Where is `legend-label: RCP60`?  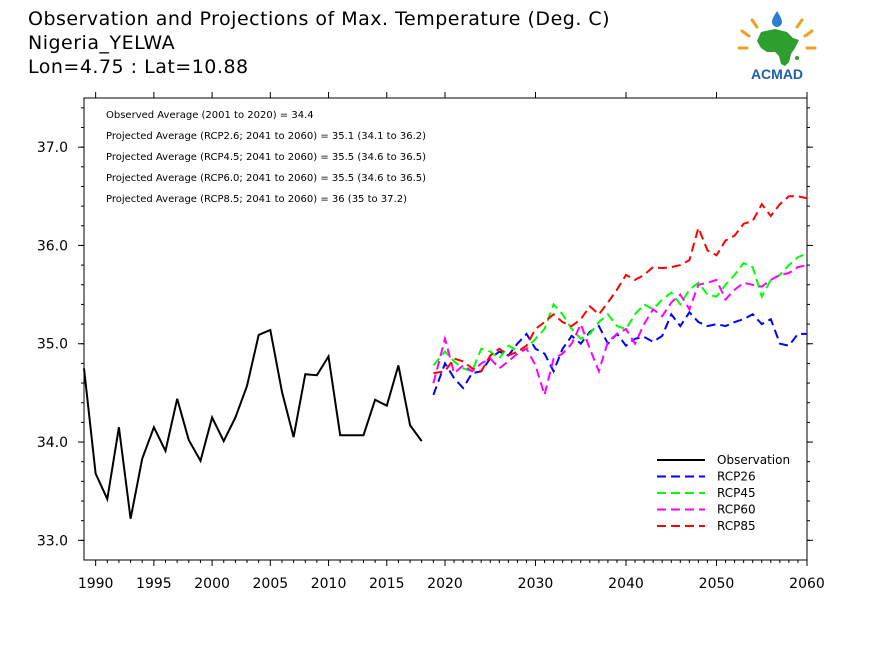
legend-label: RCP60 is located at coordinates (736, 510).